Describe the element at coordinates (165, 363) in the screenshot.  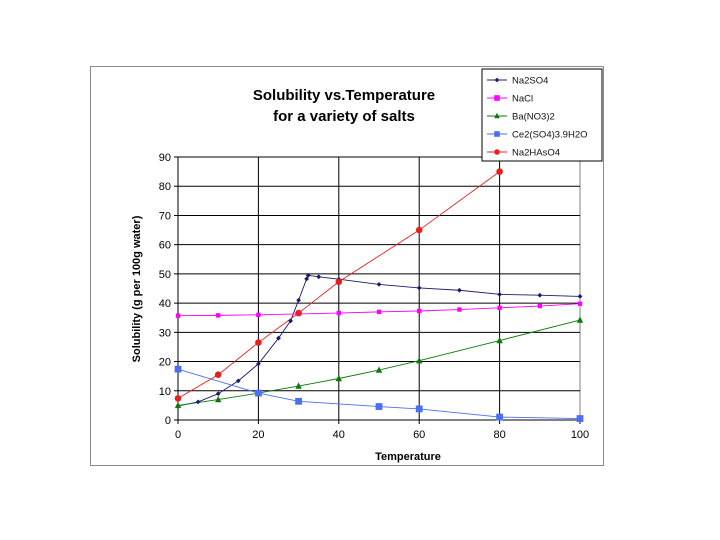
I see `y-tick-label: 20` at that location.